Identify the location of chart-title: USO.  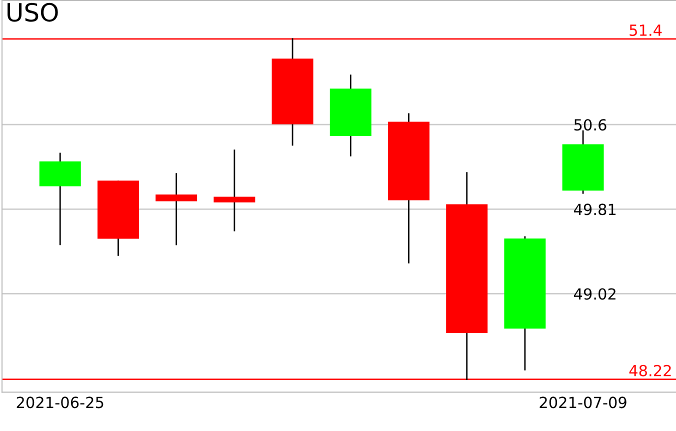
(33, 12).